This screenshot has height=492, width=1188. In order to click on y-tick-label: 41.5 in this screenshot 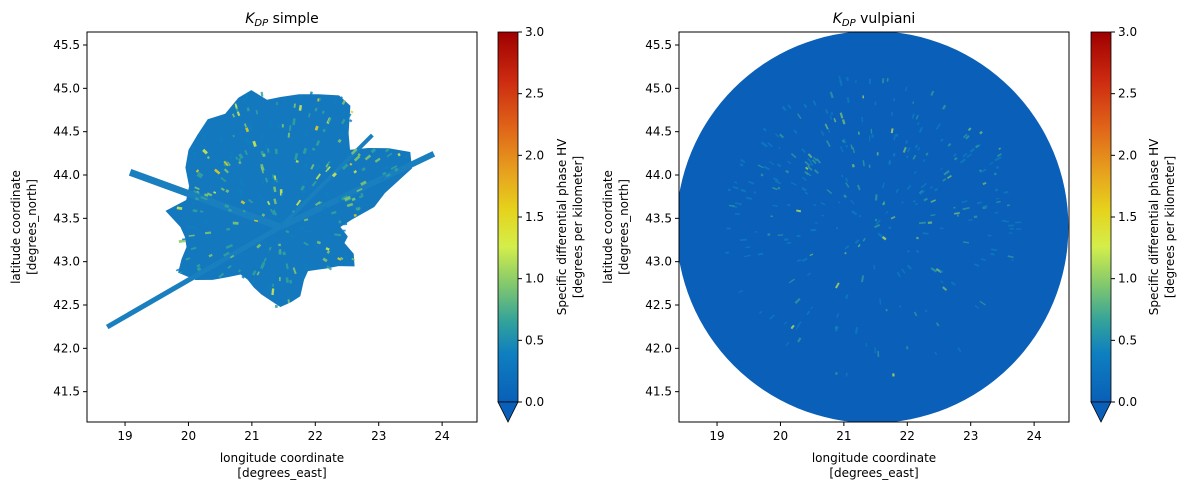, I will do `click(66, 392)`.